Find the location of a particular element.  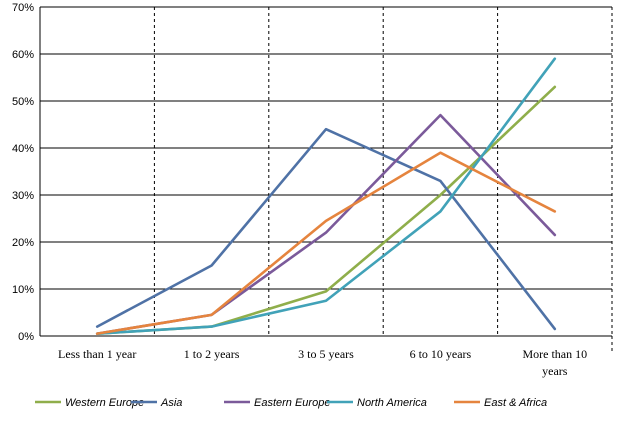

x-tick-label: Less than 1 year is located at coordinates (97, 354).